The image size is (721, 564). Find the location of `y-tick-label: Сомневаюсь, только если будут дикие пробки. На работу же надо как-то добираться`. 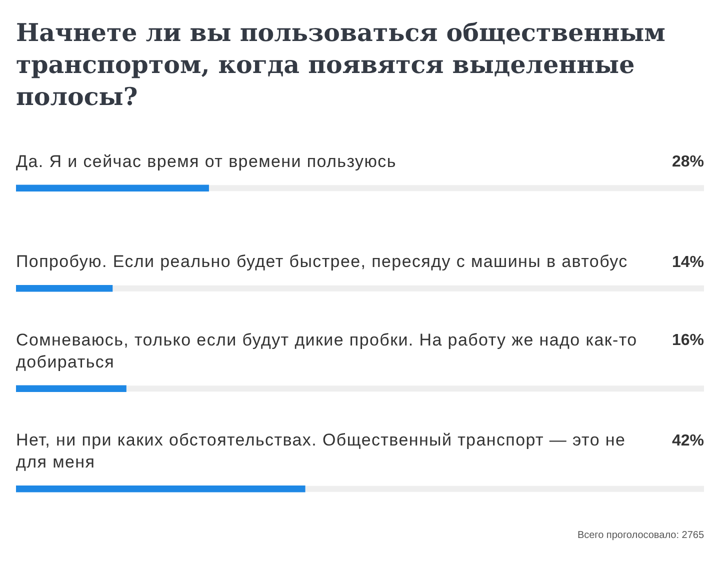

y-tick-label: Сомневаюсь, только если будут дикие пробки. На работу же надо как-то добираться is located at coordinates (327, 351).